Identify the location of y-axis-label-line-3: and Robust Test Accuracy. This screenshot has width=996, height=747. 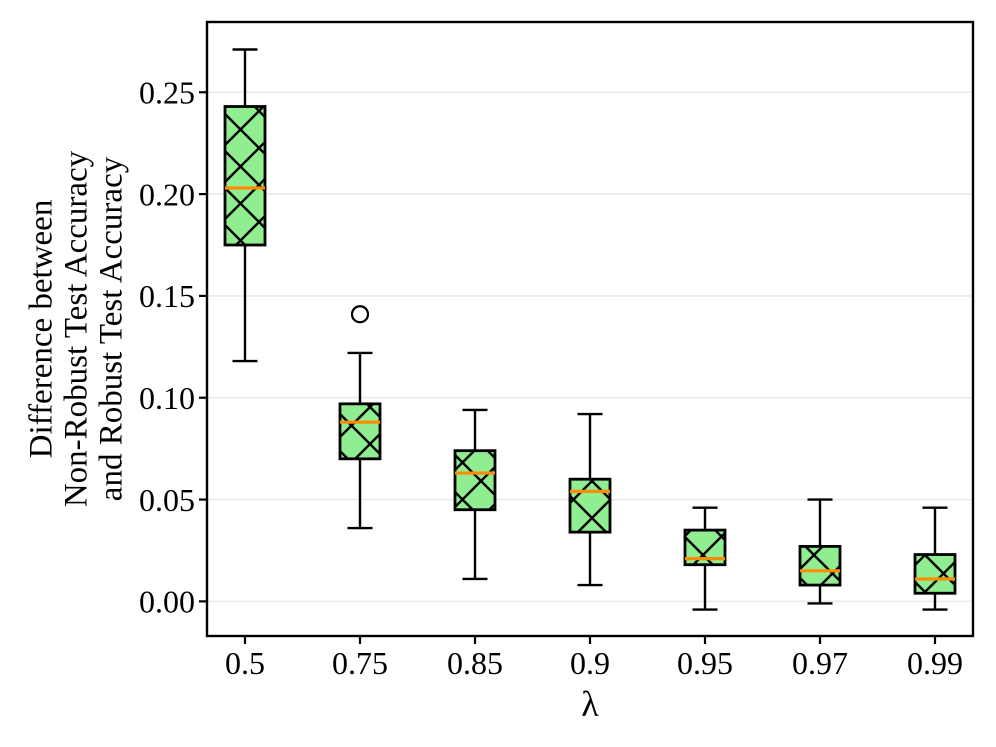
(112, 328).